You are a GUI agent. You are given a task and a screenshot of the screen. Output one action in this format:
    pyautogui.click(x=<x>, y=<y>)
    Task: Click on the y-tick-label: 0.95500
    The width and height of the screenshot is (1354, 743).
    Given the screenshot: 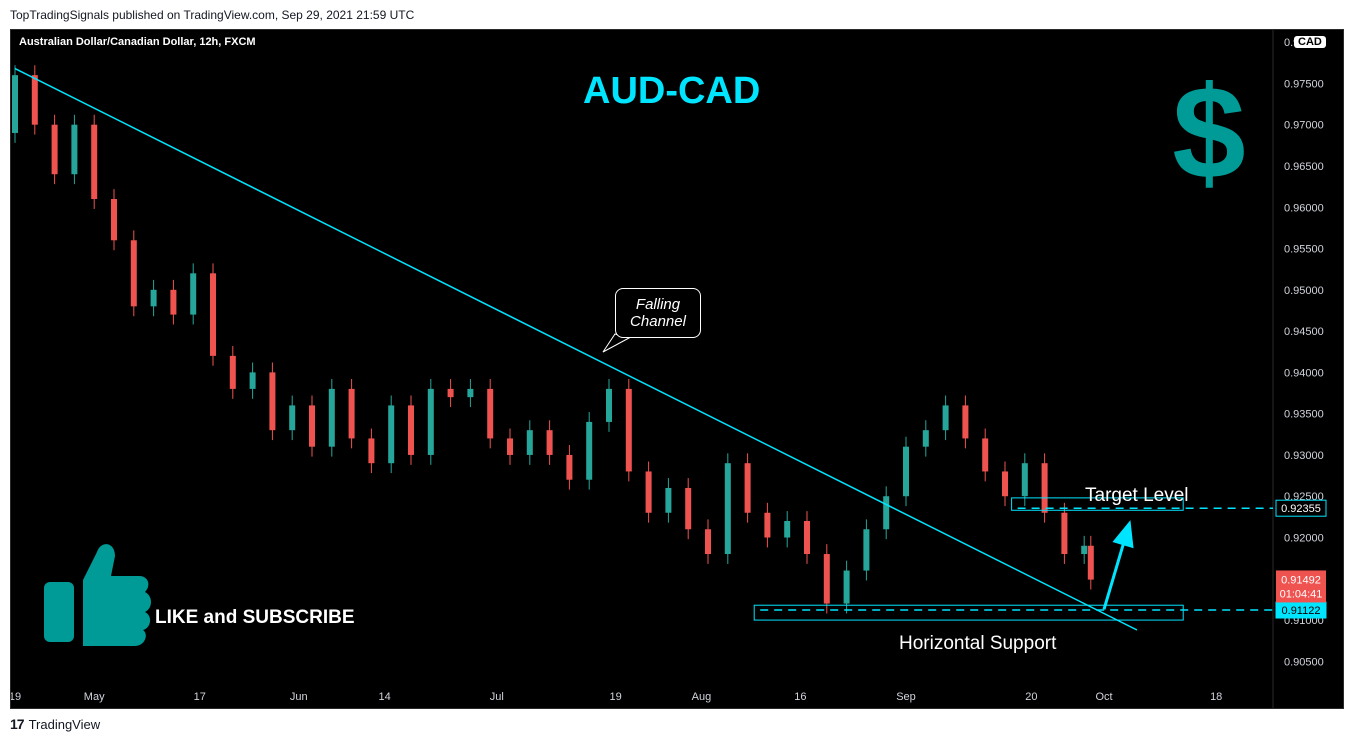 What is the action you would take?
    pyautogui.click(x=1304, y=250)
    